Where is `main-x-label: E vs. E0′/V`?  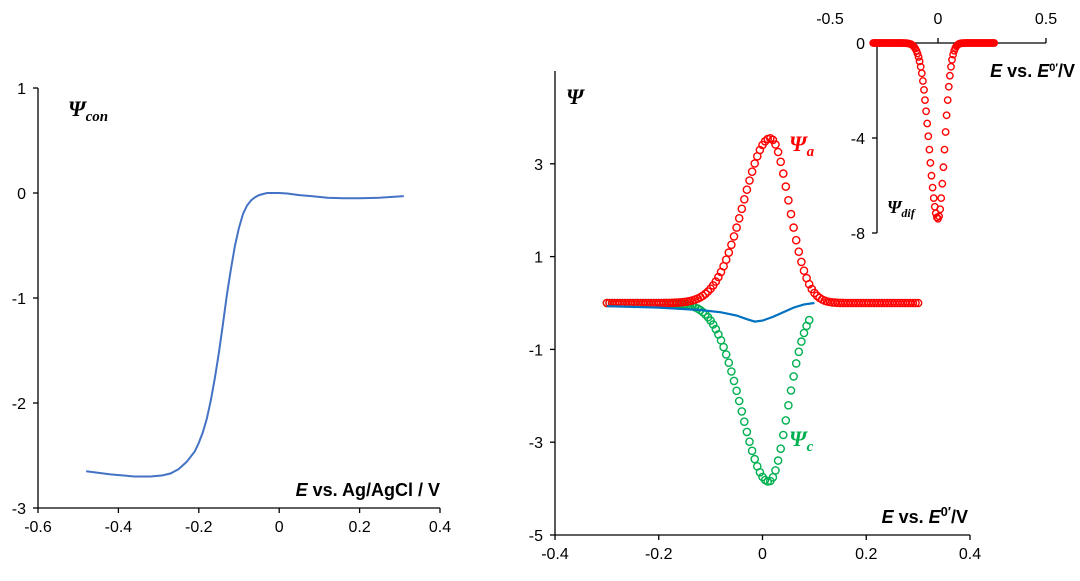 main-x-label: E vs. E0′/V is located at coordinates (925, 515).